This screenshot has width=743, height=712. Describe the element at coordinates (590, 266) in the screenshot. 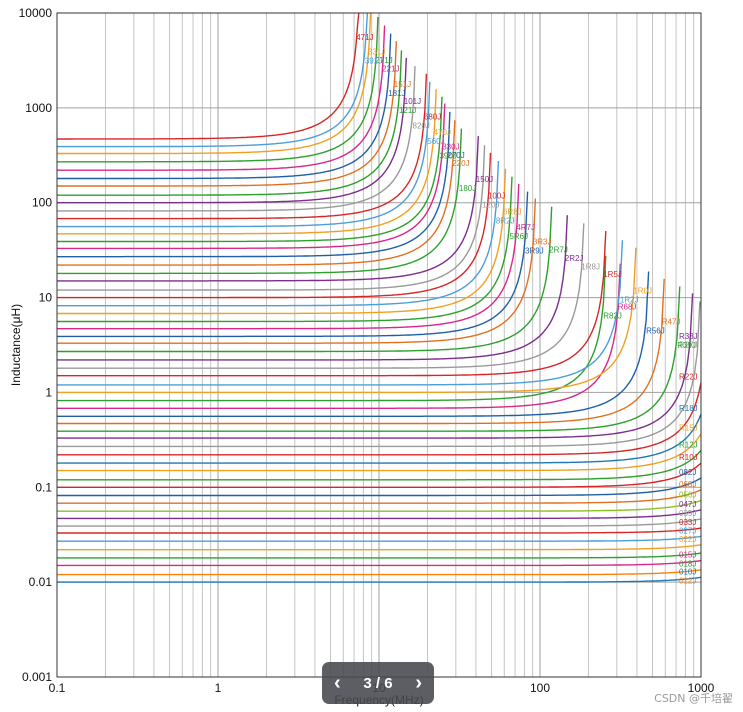

I see `series-label-1R8J: 1R8J` at that location.